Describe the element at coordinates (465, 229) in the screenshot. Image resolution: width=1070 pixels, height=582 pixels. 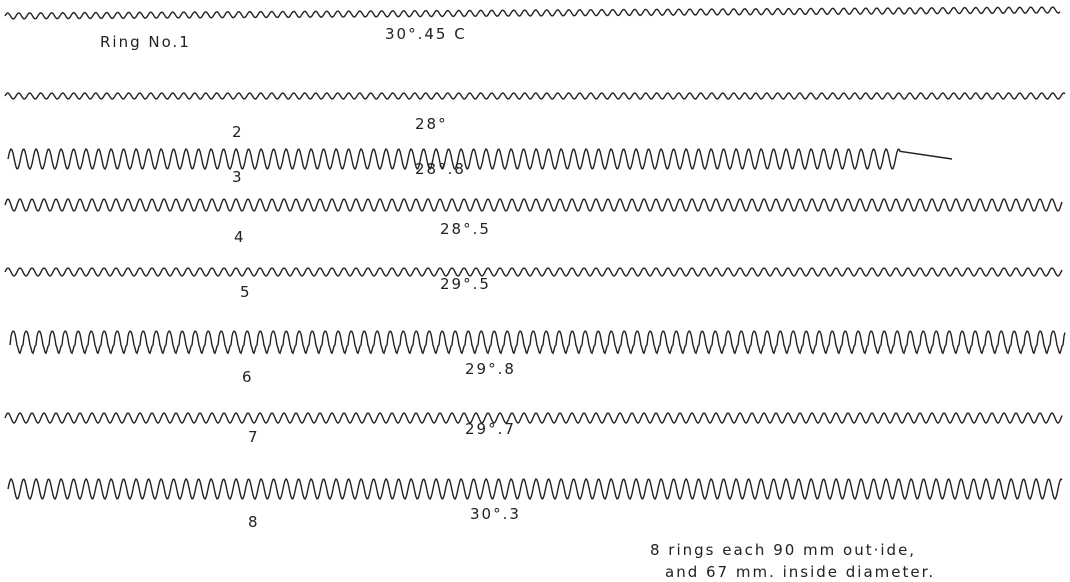
I see `ring-temperature: 28°.5` at that location.